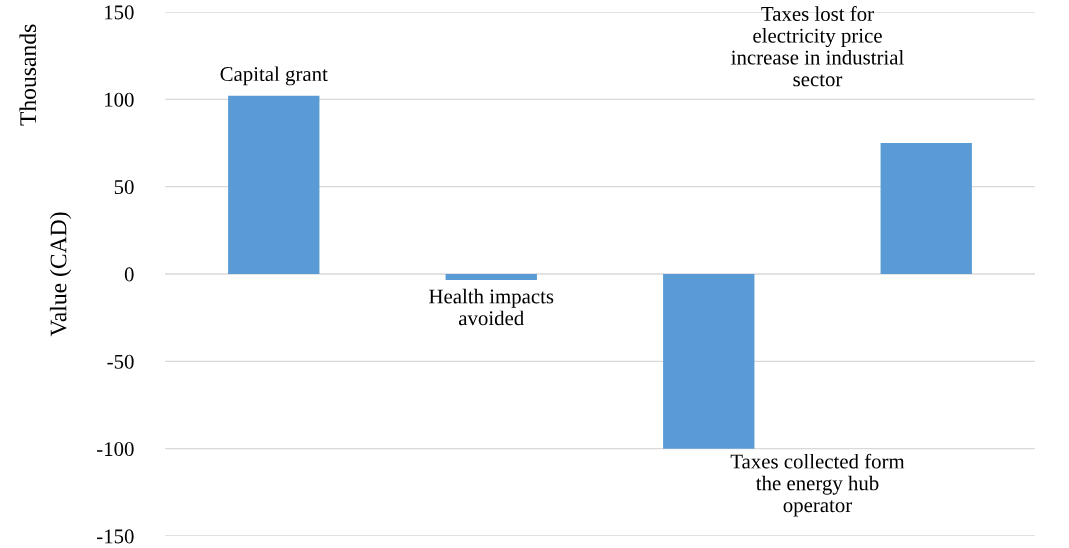 The height and width of the screenshot is (548, 1069). What do you see at coordinates (115, 536) in the screenshot?
I see `y-tick-label: -150` at bounding box center [115, 536].